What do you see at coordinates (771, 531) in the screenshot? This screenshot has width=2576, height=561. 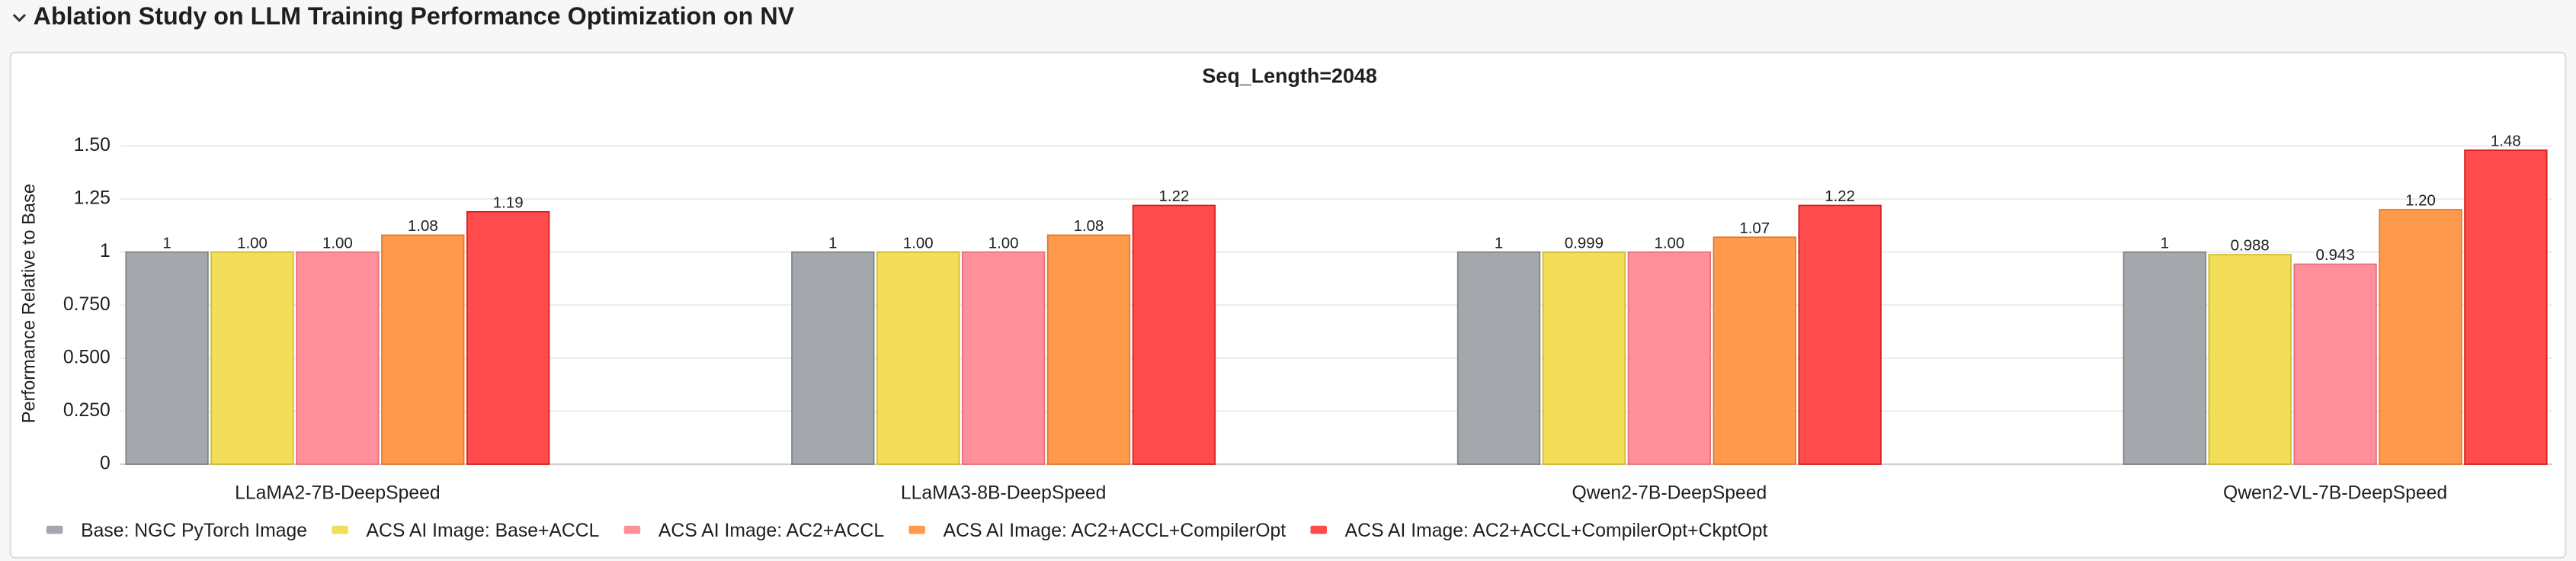 I see `legend-label: ACS AI Image: AC2+ACCL` at bounding box center [771, 531].